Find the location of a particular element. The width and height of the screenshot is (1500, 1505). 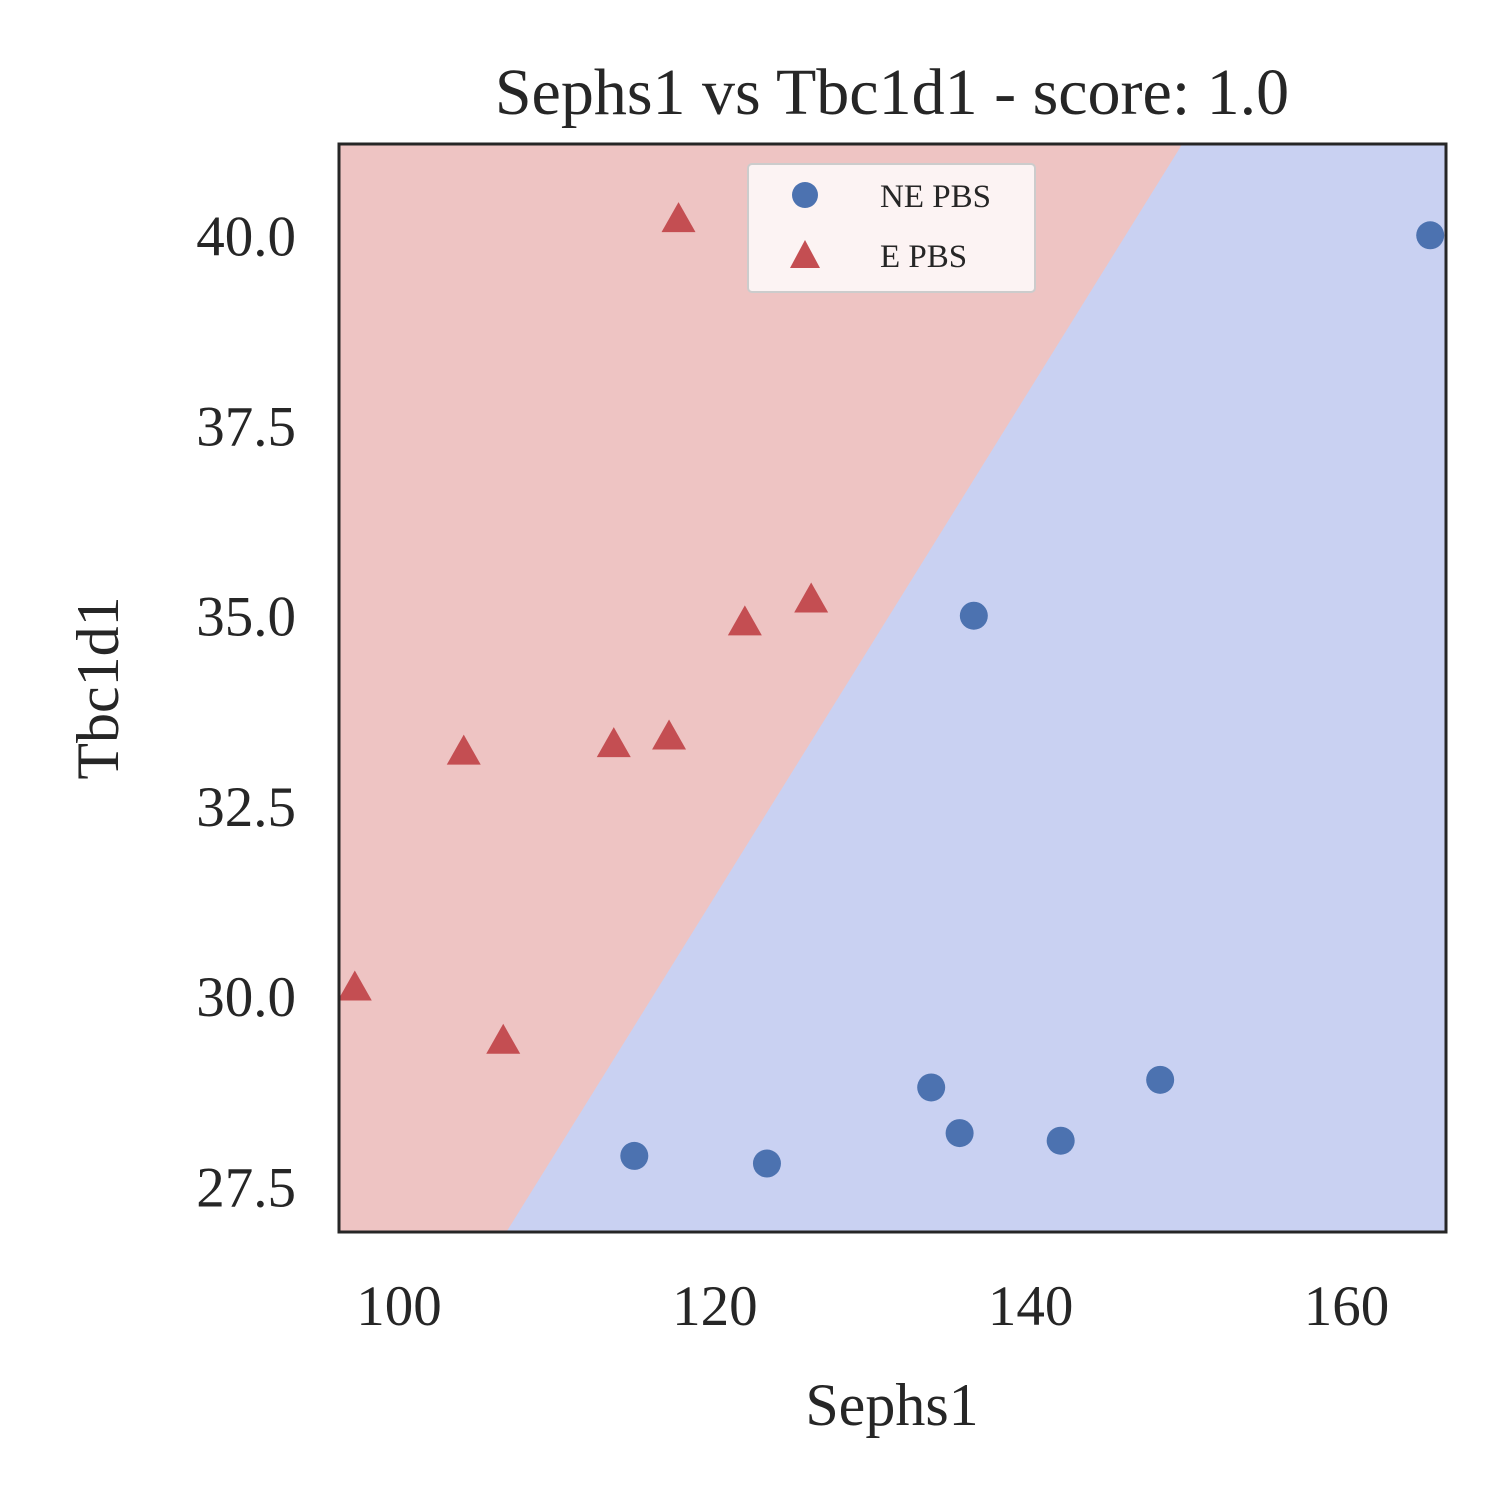

x-axis-label: Sephs1 is located at coordinates (891, 1405).